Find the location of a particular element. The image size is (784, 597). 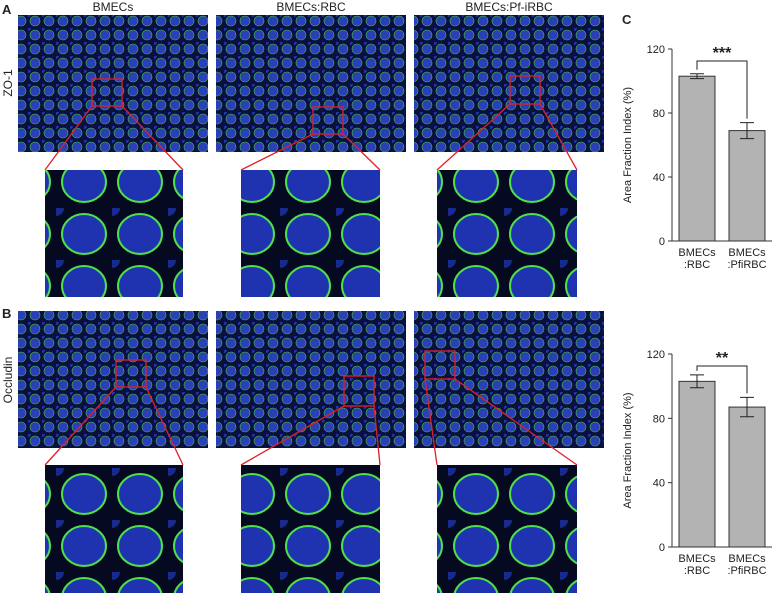

row-label: ZO-1 is located at coordinates (8, 83).